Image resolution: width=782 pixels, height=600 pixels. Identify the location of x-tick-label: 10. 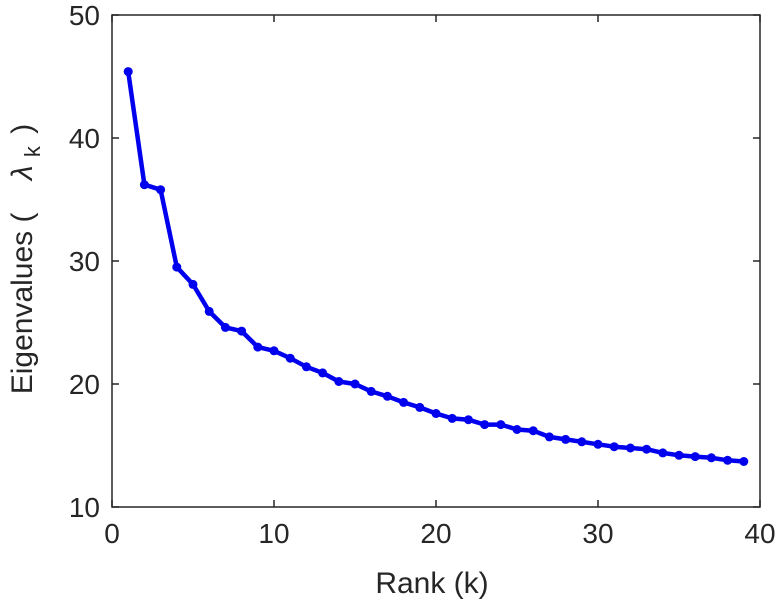
(273, 533).